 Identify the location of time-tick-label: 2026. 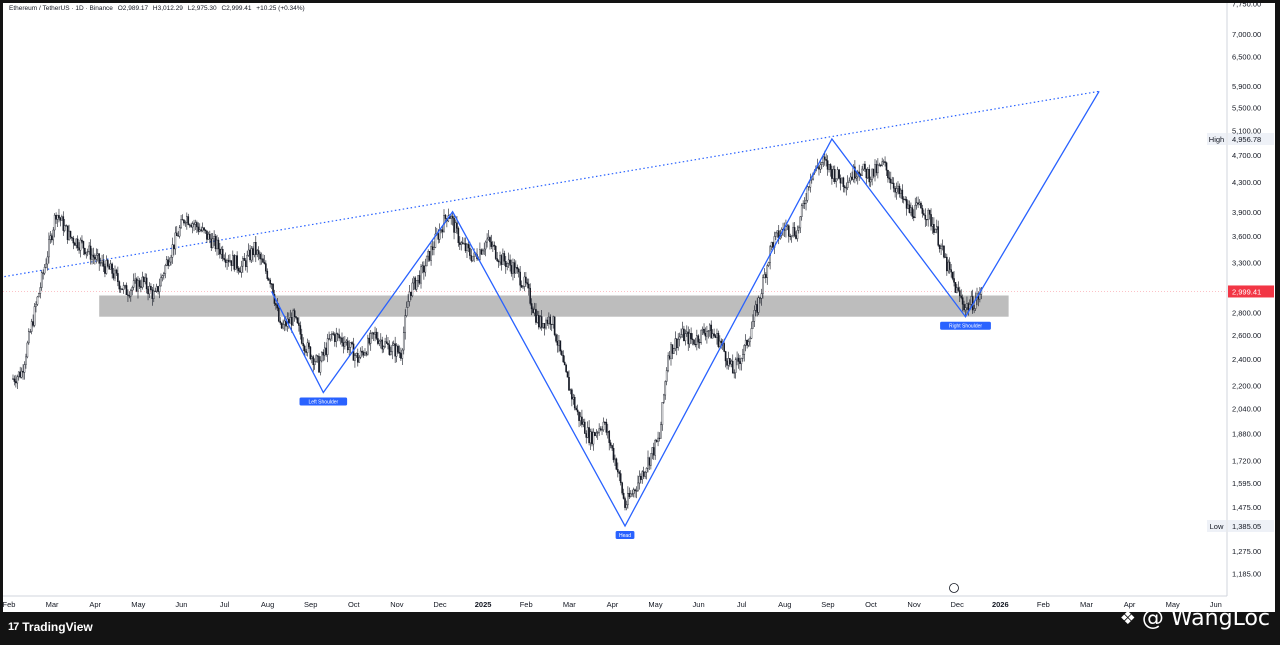
(1000, 604).